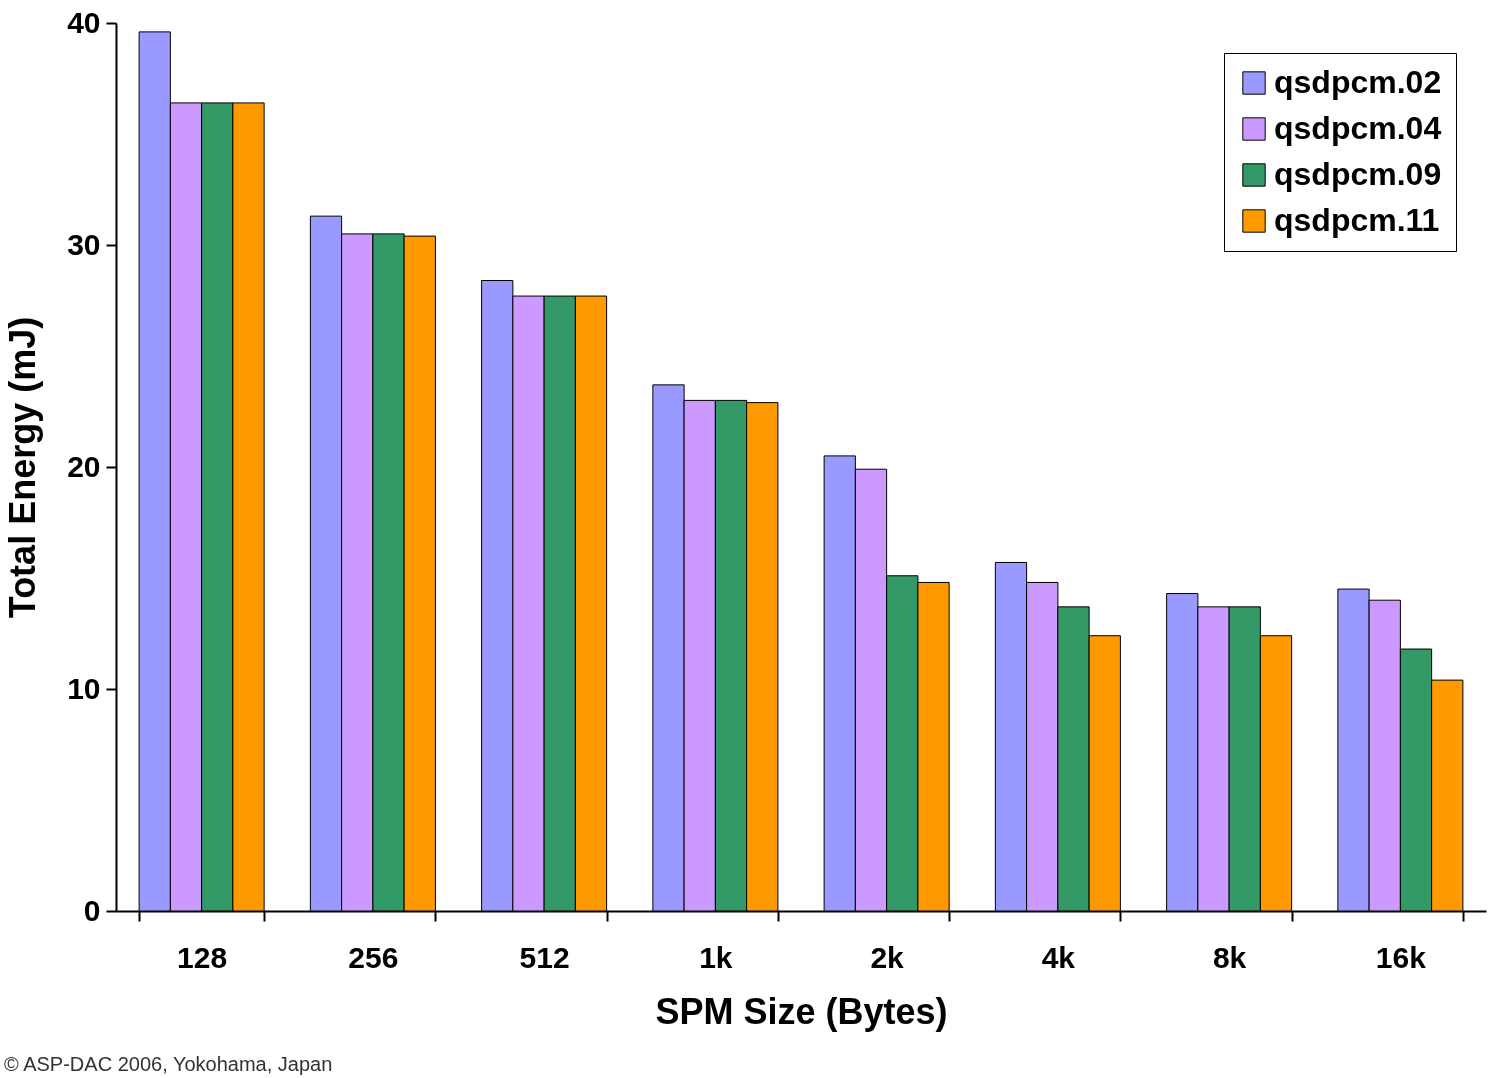 This screenshot has height=1078, width=1507. Describe the element at coordinates (1401, 957) in the screenshot. I see `x-tick-label: 16k` at that location.